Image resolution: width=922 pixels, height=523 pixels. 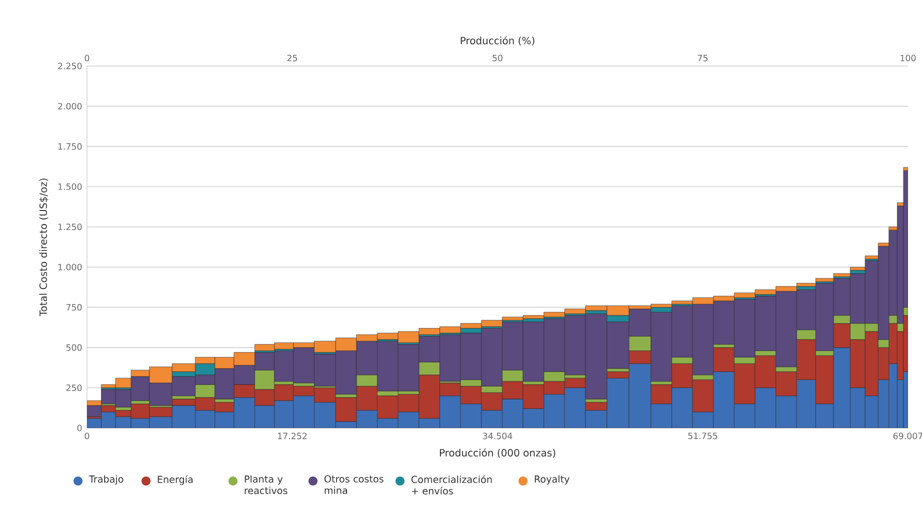 What do you see at coordinates (74, 307) in the screenshot?
I see `y-tick-label: 750` at bounding box center [74, 307].